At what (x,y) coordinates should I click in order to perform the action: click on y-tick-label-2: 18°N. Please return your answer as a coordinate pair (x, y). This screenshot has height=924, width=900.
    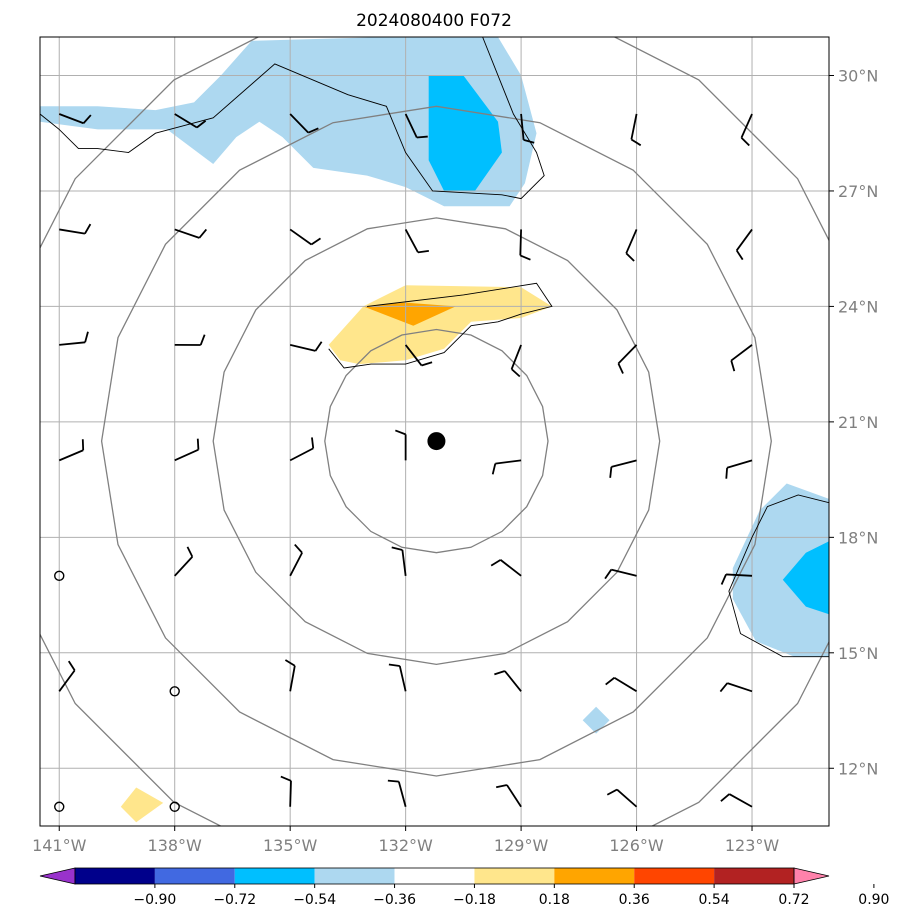
    Looking at the image, I should click on (858, 537).